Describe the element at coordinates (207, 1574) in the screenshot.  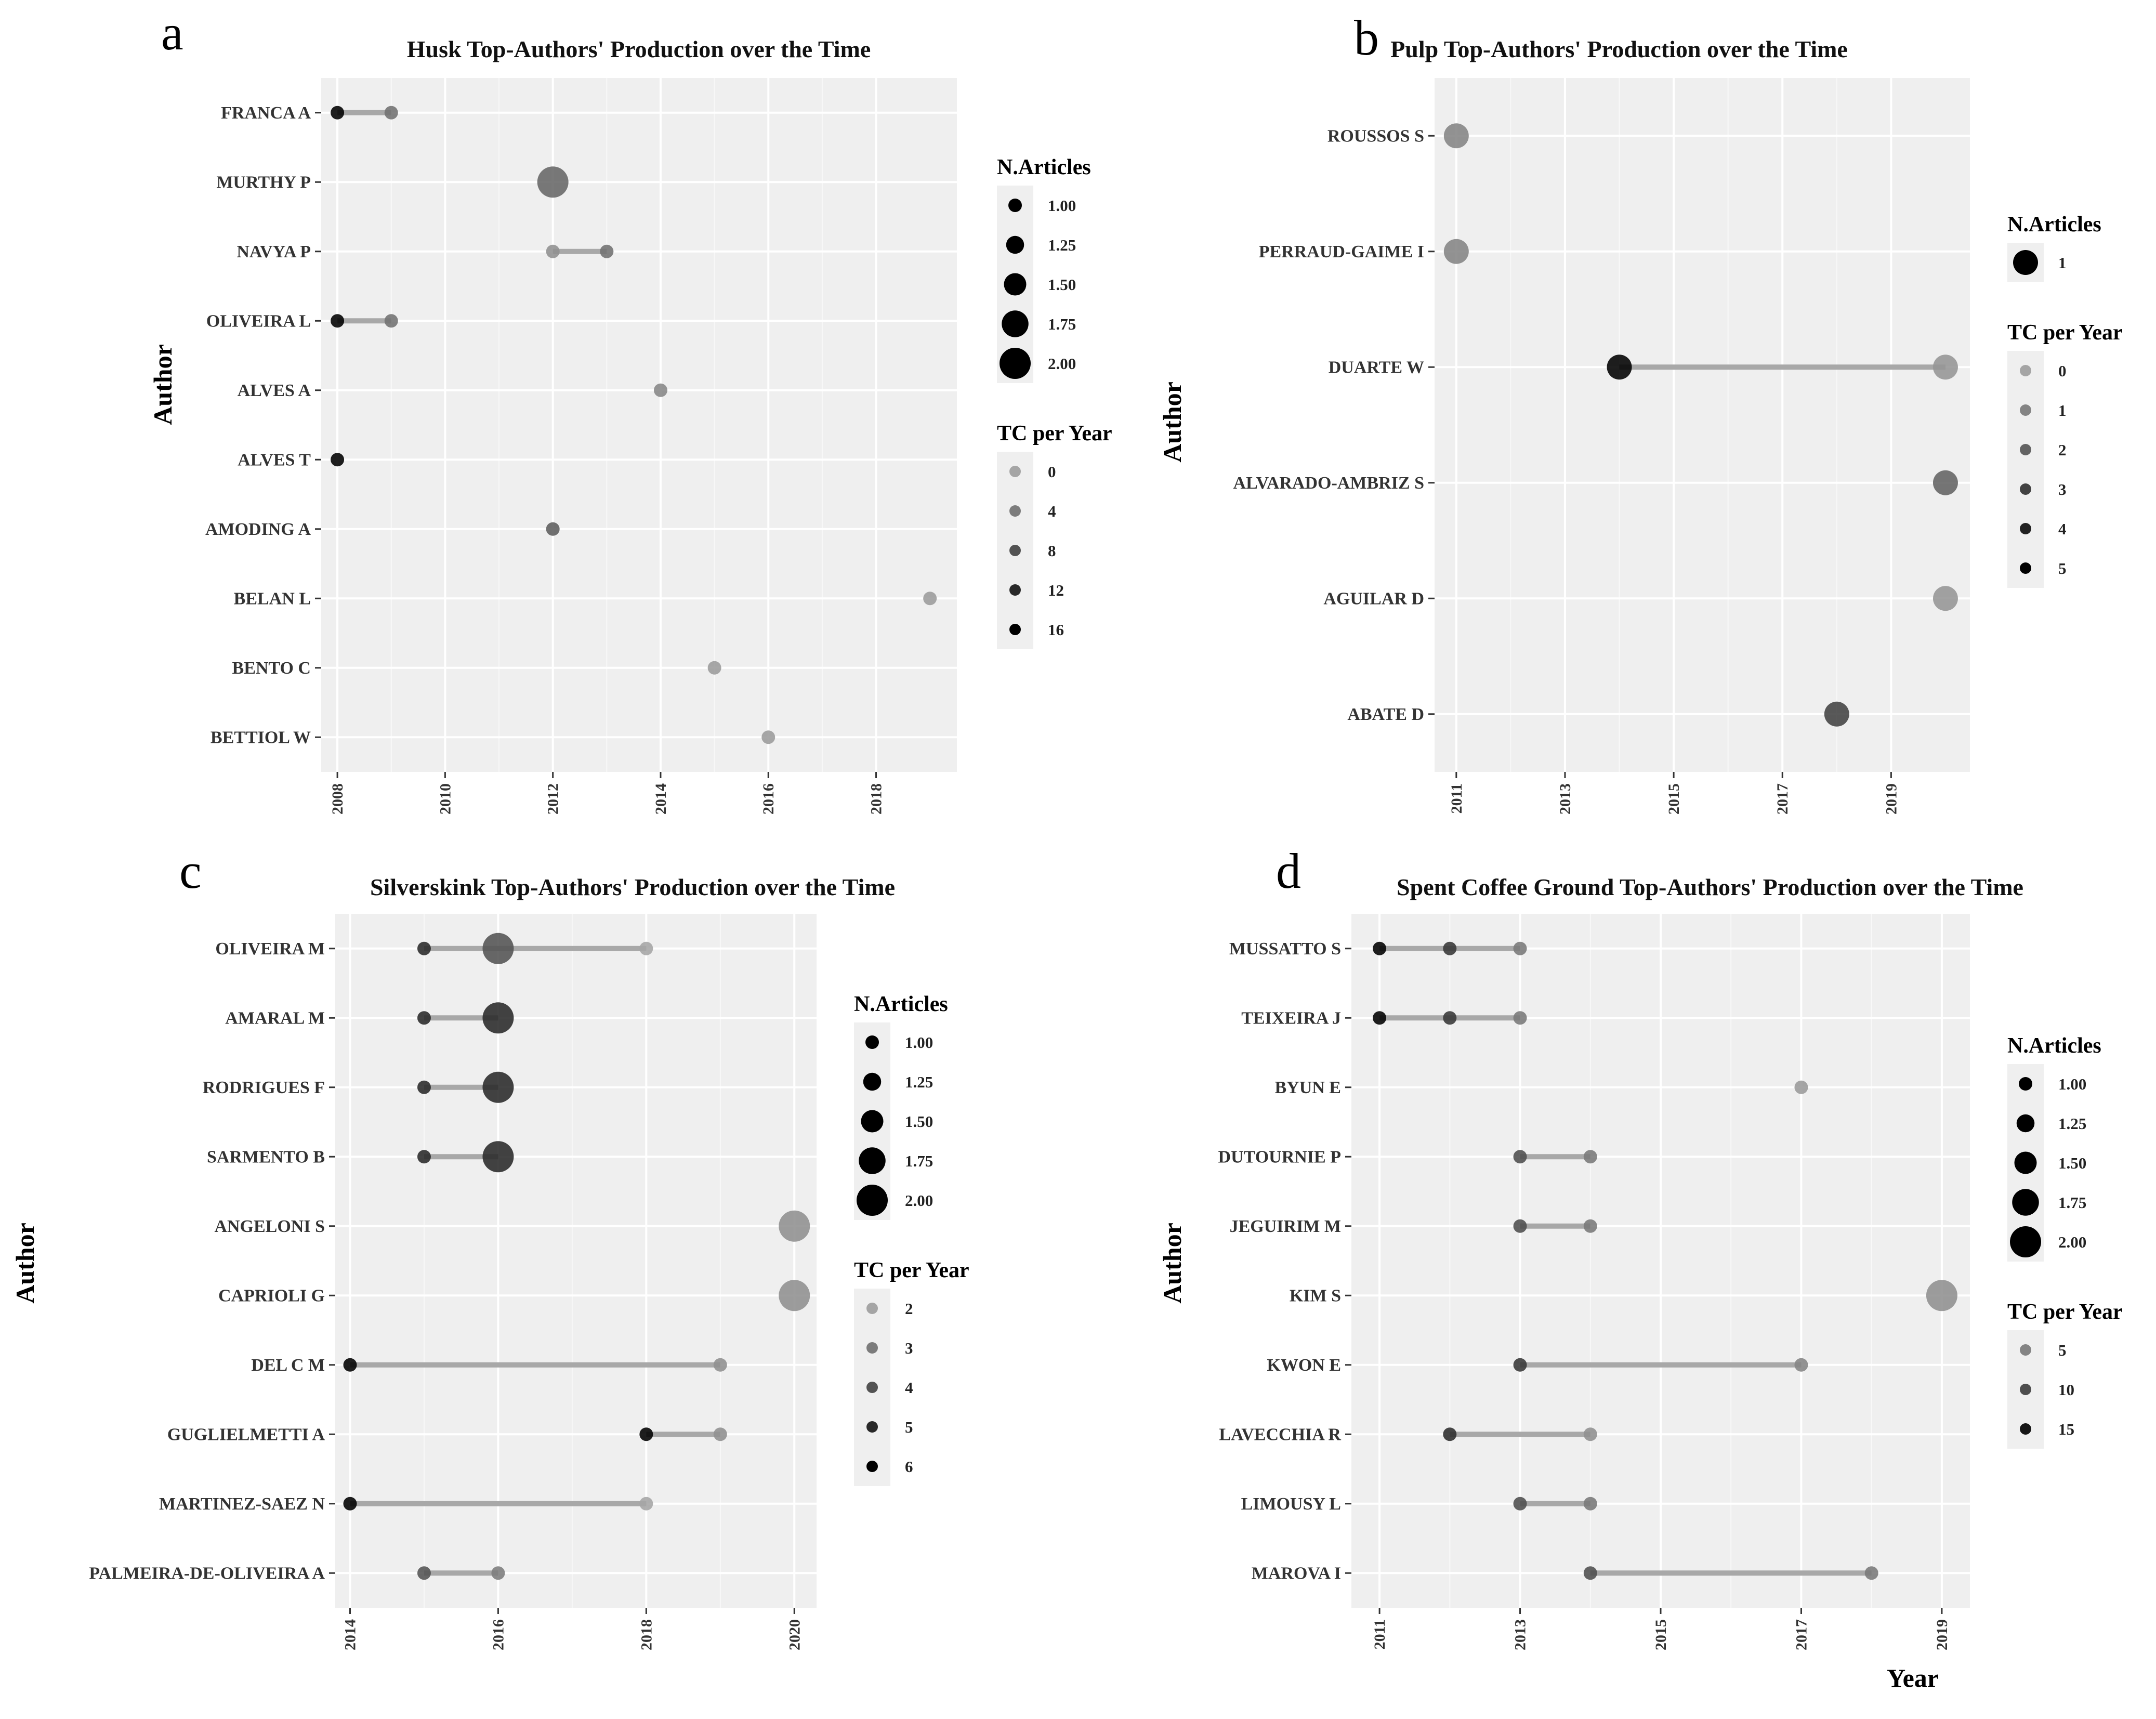
I see `author-label-palmeira-de-oliveira-a: PALMEIRA-DE-OLIVEIRA A` at that location.